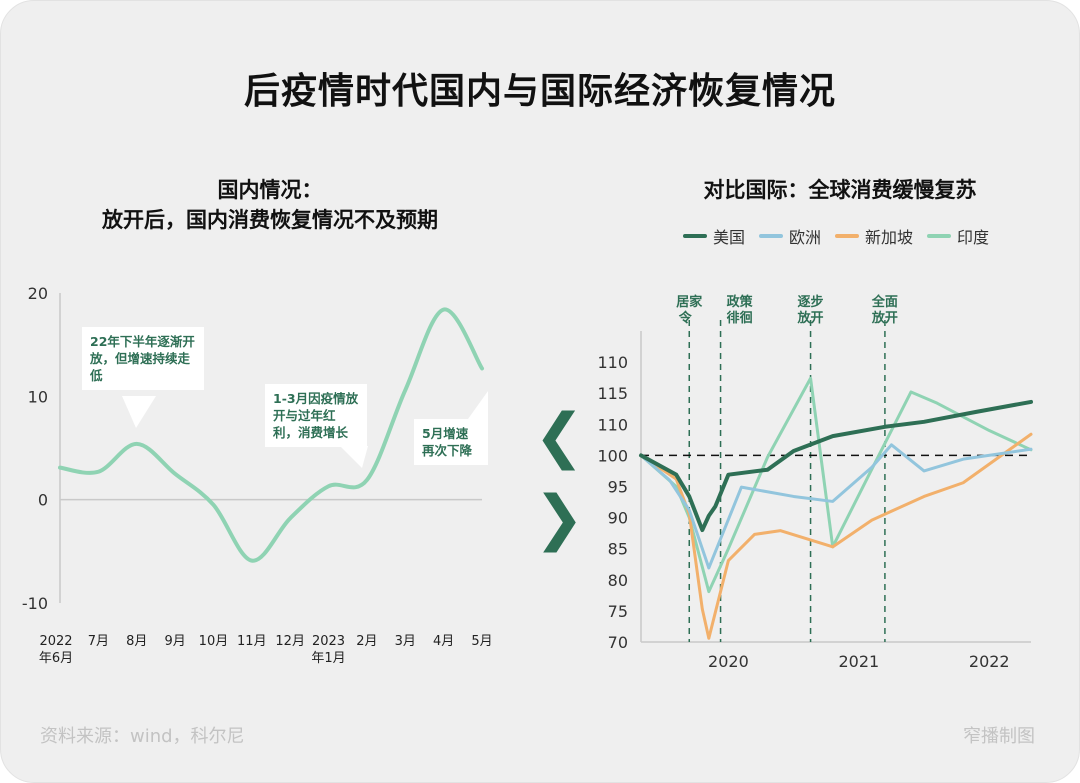 Image resolution: width=1080 pixels, height=783 pixels. What do you see at coordinates (973, 237) in the screenshot?
I see `legend-label: 印度` at bounding box center [973, 237].